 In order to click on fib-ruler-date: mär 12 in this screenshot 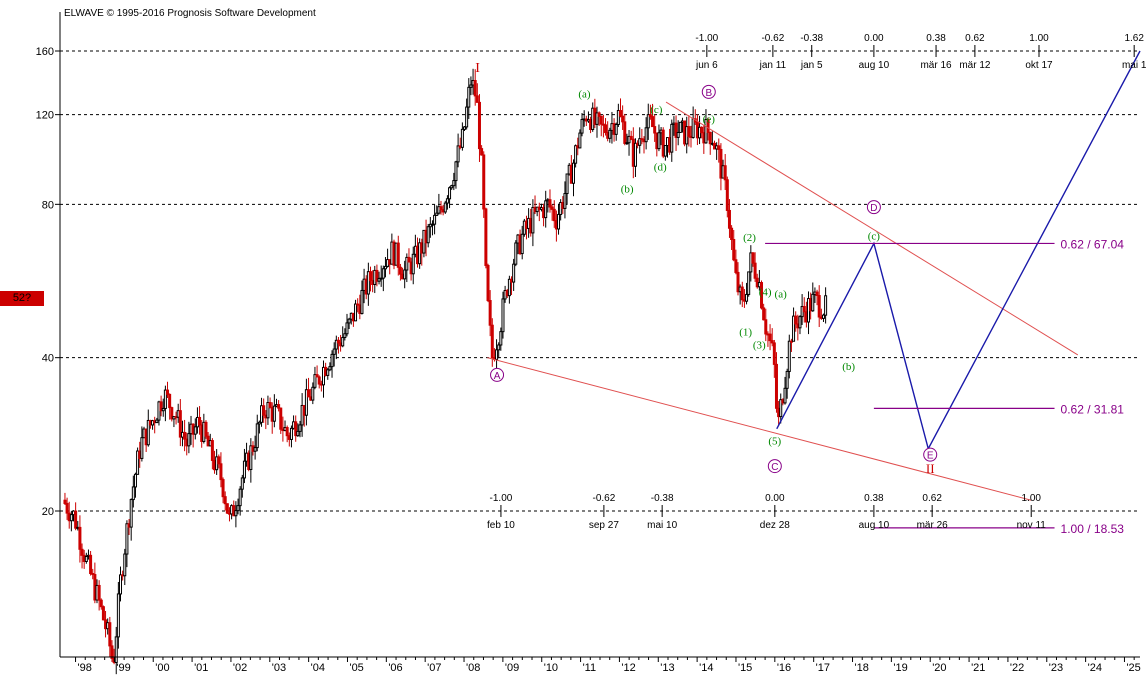, I will do `click(975, 65)`.